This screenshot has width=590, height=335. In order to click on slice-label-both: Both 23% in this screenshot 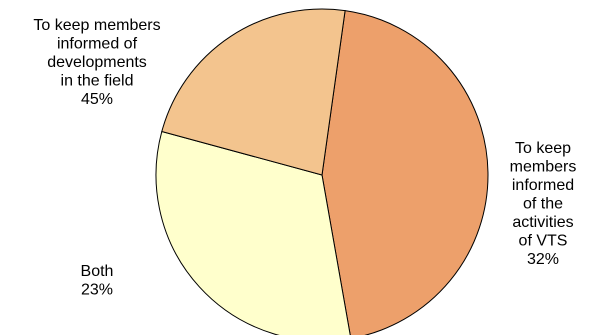, I will do `click(97, 281)`.